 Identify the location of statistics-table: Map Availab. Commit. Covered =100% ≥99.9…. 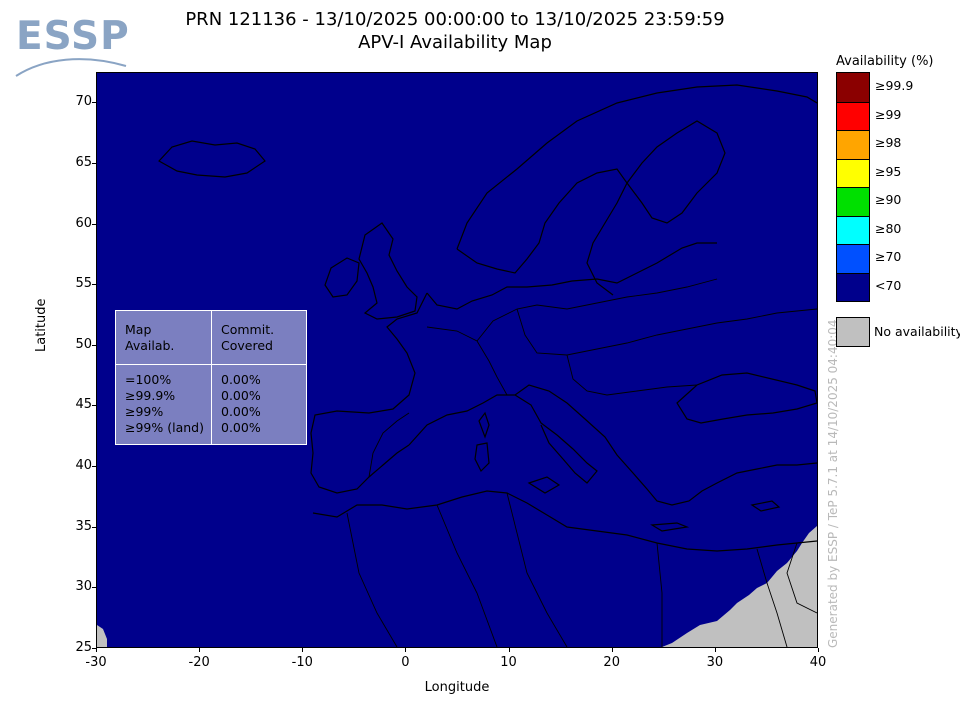
(211, 377).